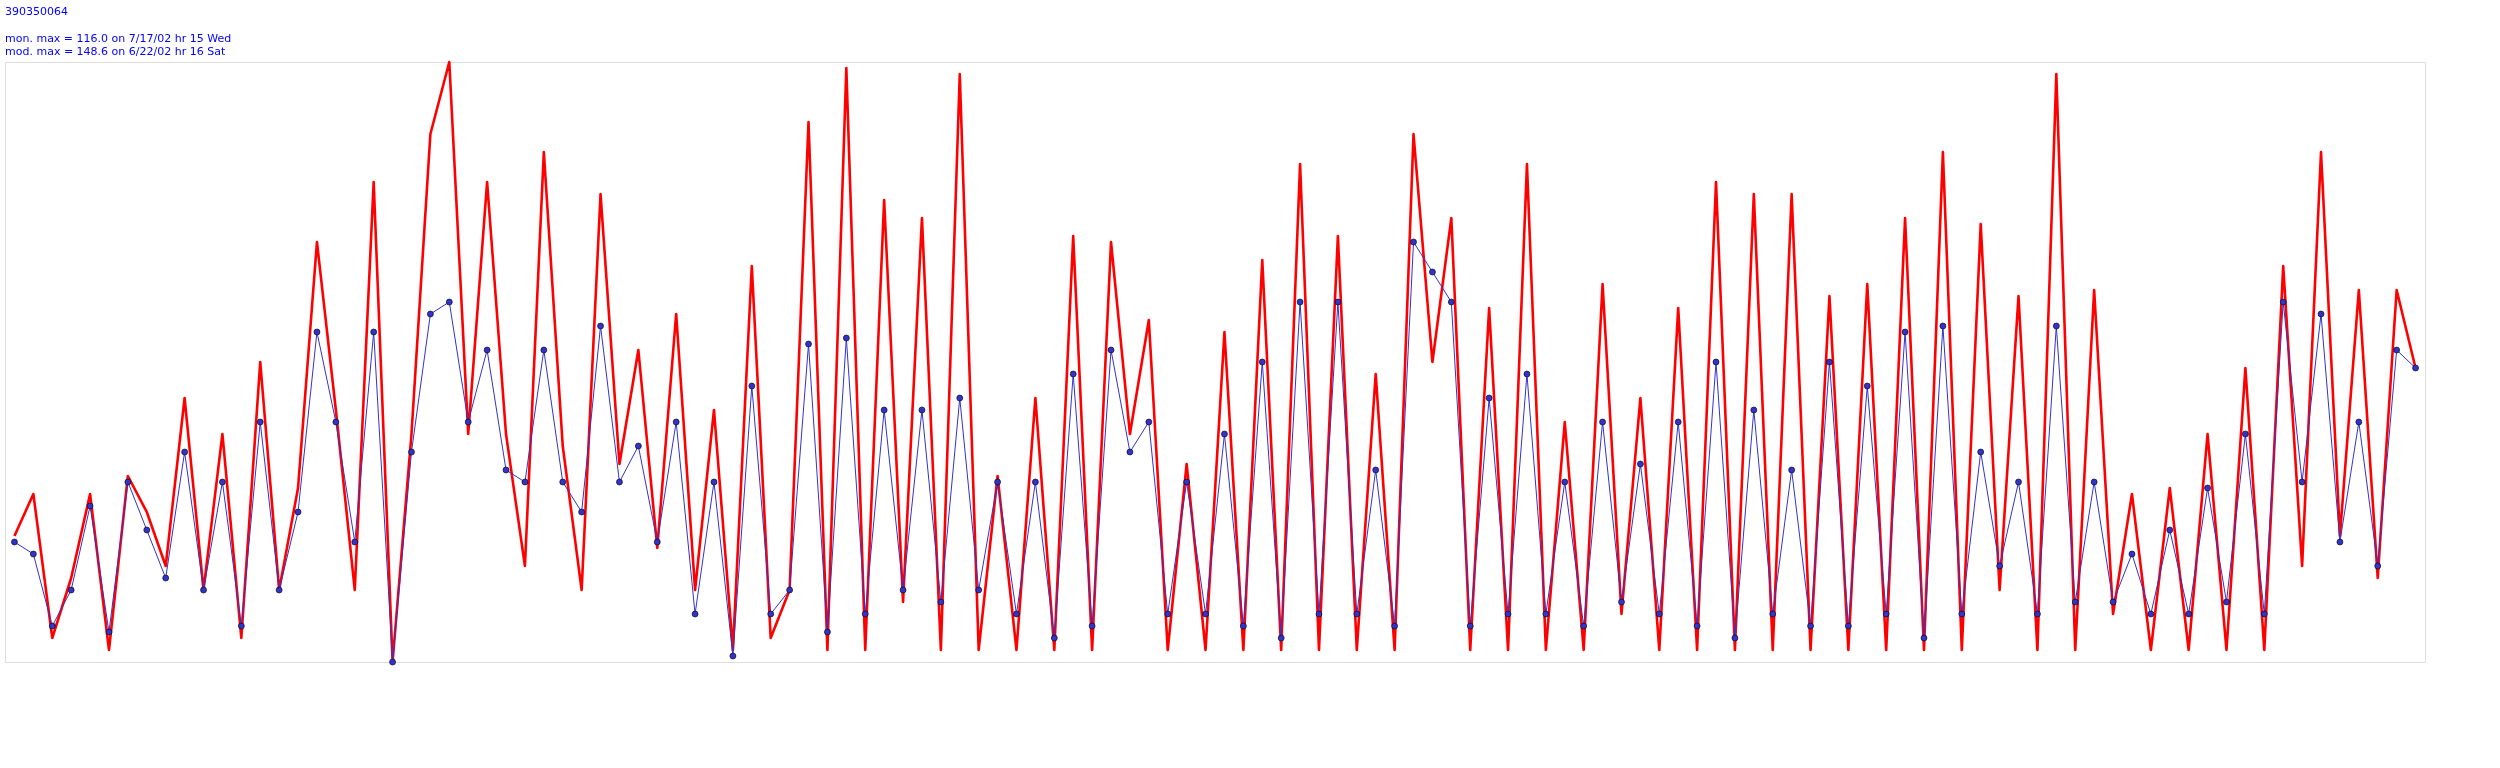 The height and width of the screenshot is (768, 2500). What do you see at coordinates (115, 51) in the screenshot?
I see `text: mod. max = 148.6 on 6/22/02 hr 16 Sat` at bounding box center [115, 51].